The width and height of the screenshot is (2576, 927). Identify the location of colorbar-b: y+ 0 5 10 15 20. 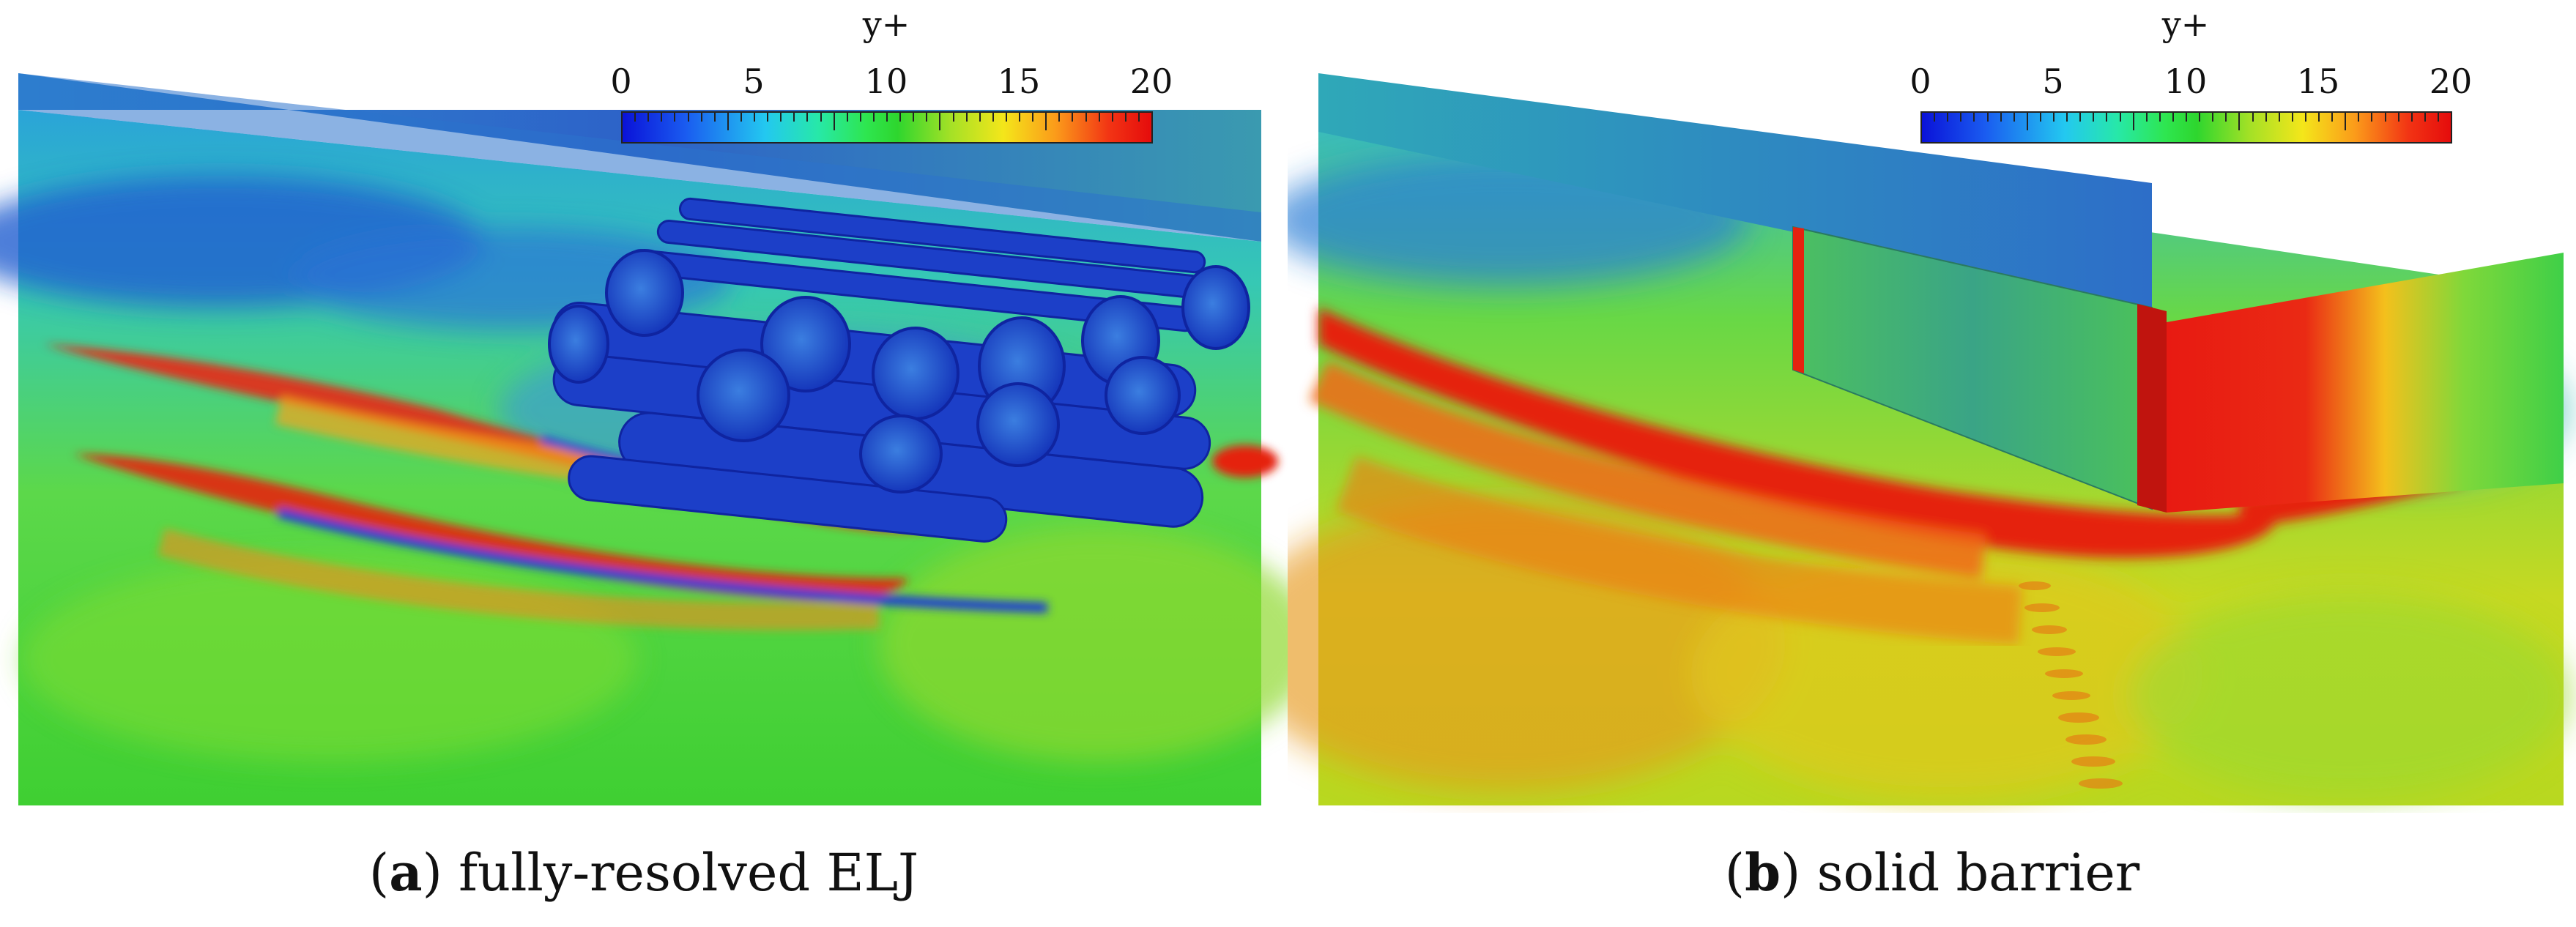
(2190, 77).